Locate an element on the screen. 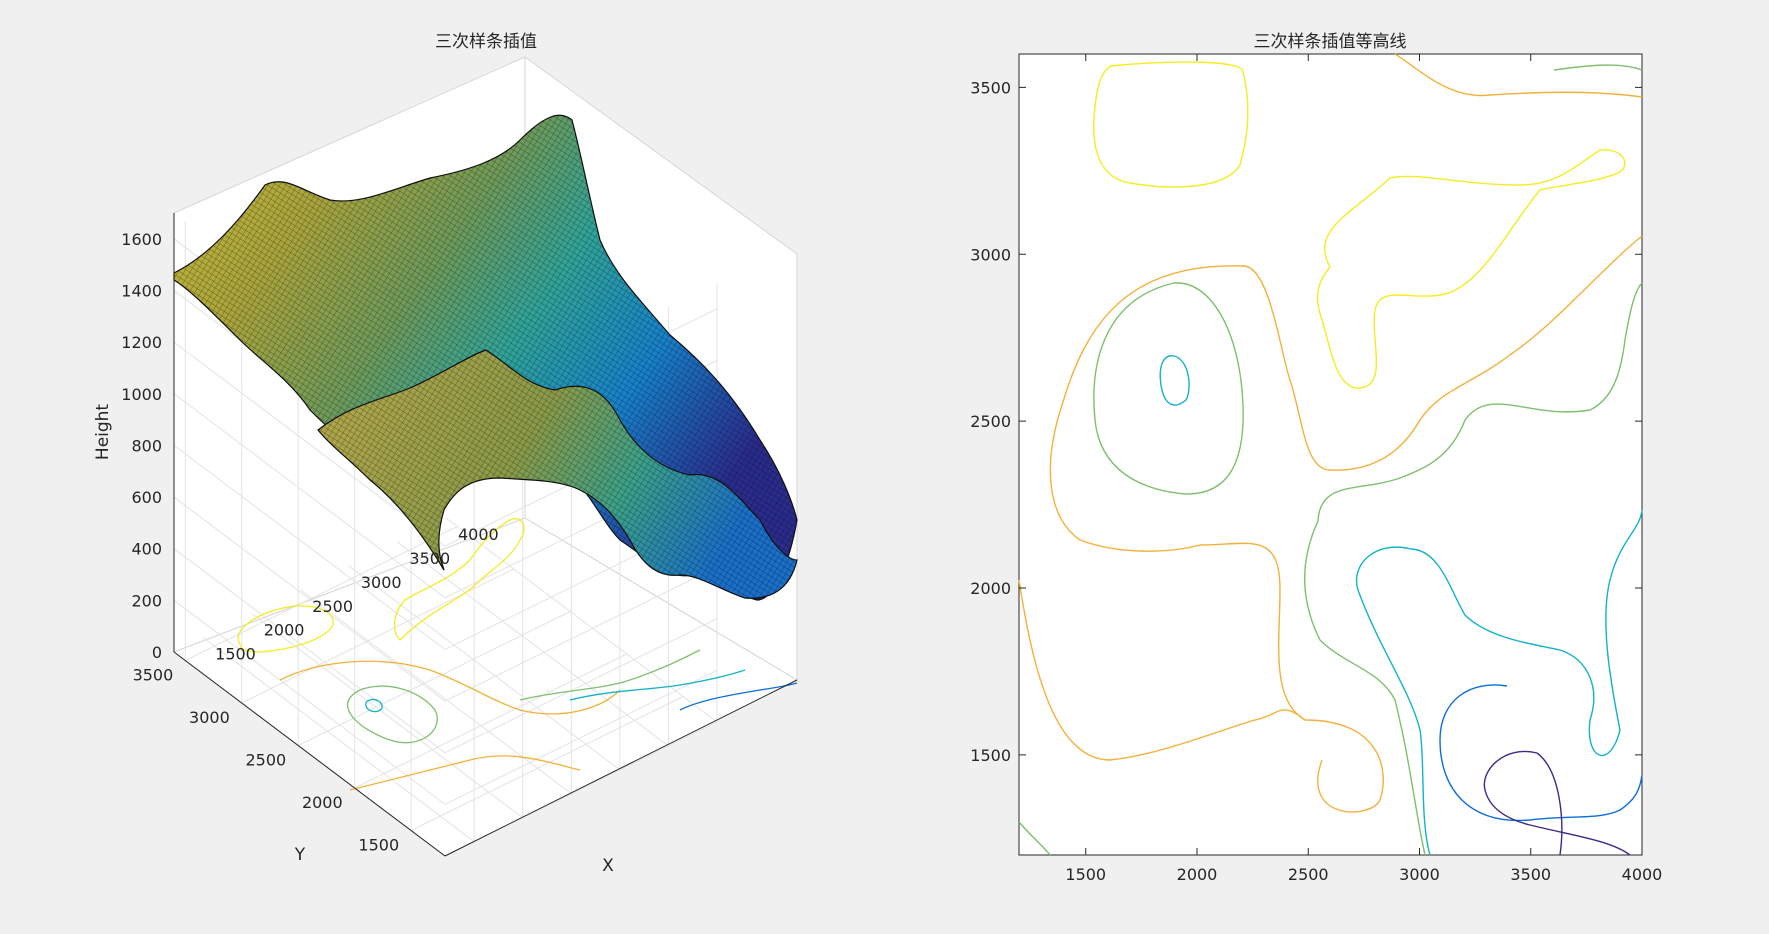  z-tick-label: 1000 is located at coordinates (141, 394).